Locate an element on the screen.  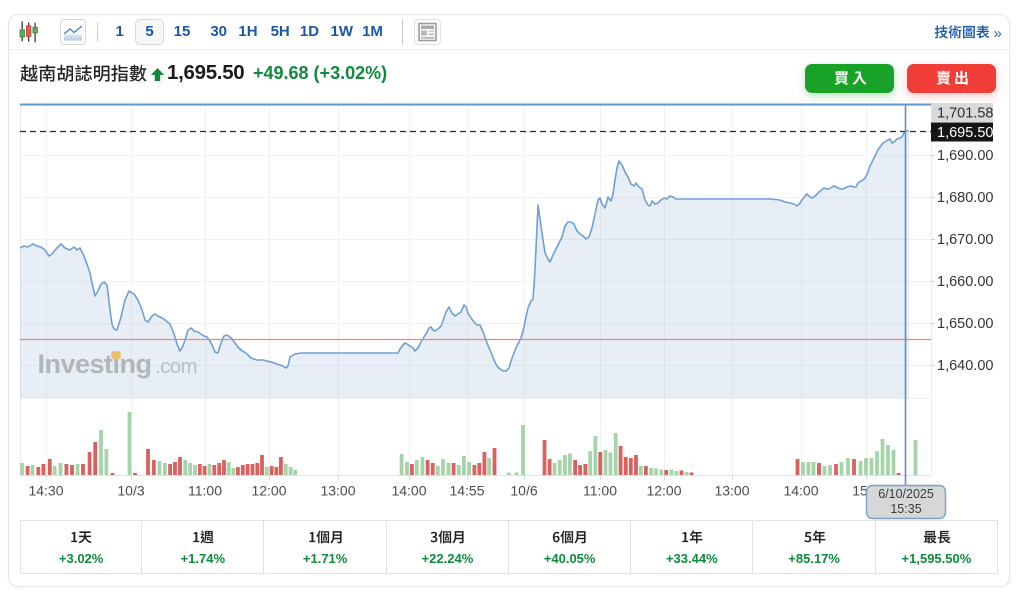
svg-text: .com is located at coordinates (176, 366).